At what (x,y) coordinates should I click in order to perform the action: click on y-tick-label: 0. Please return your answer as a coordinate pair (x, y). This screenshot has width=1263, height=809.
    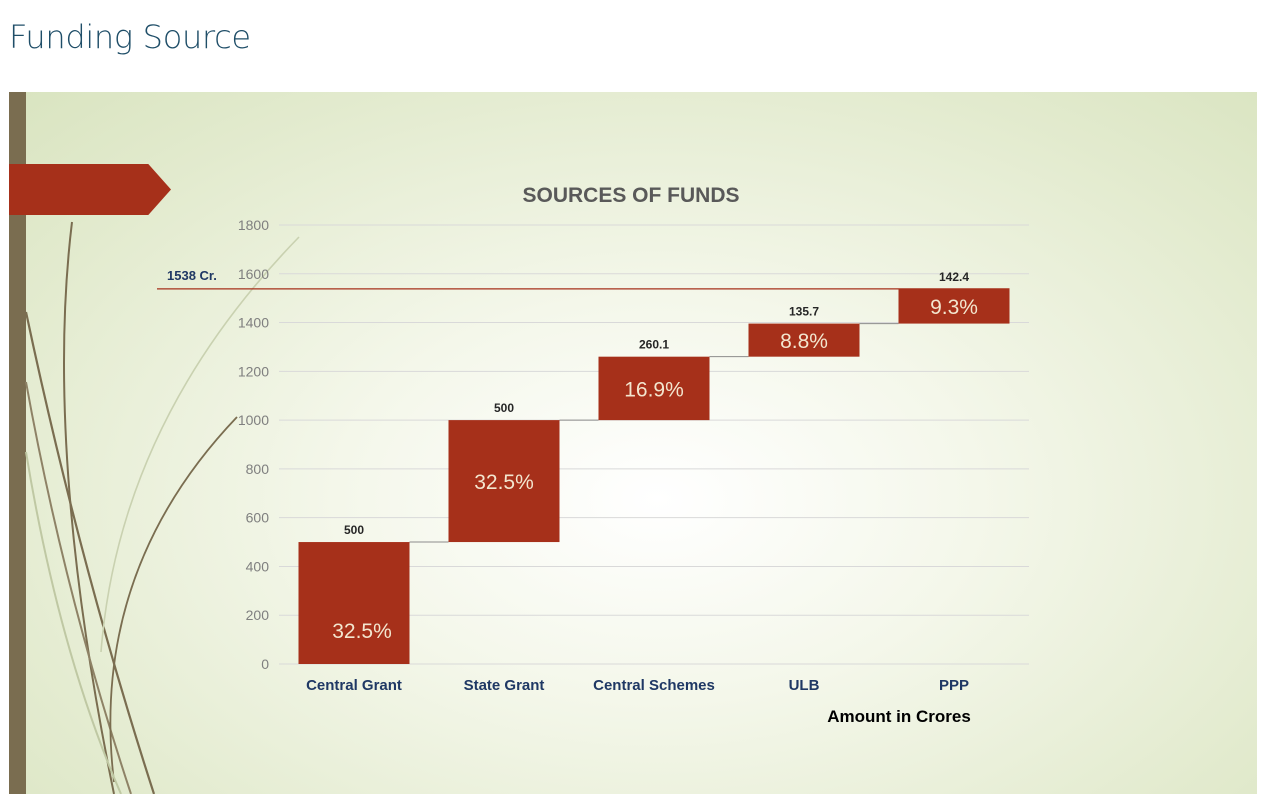
    Looking at the image, I should click on (265, 664).